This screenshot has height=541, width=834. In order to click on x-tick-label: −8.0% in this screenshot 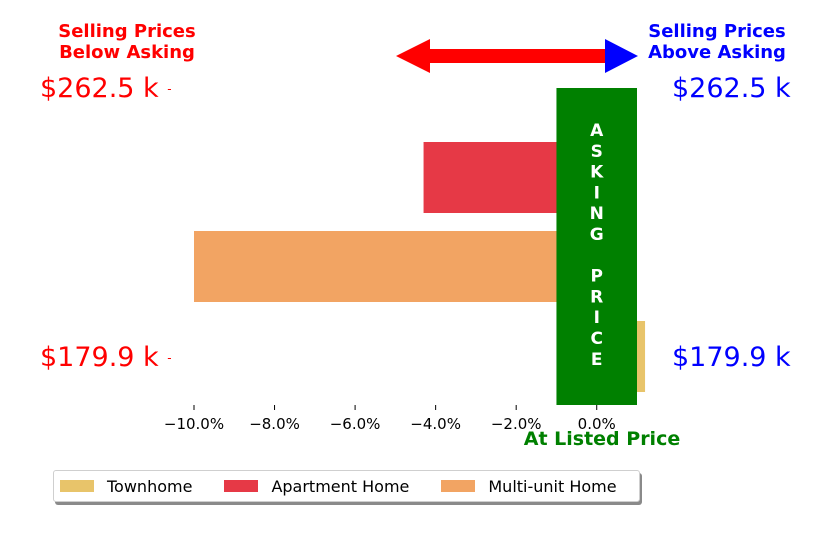, I will do `click(274, 424)`.